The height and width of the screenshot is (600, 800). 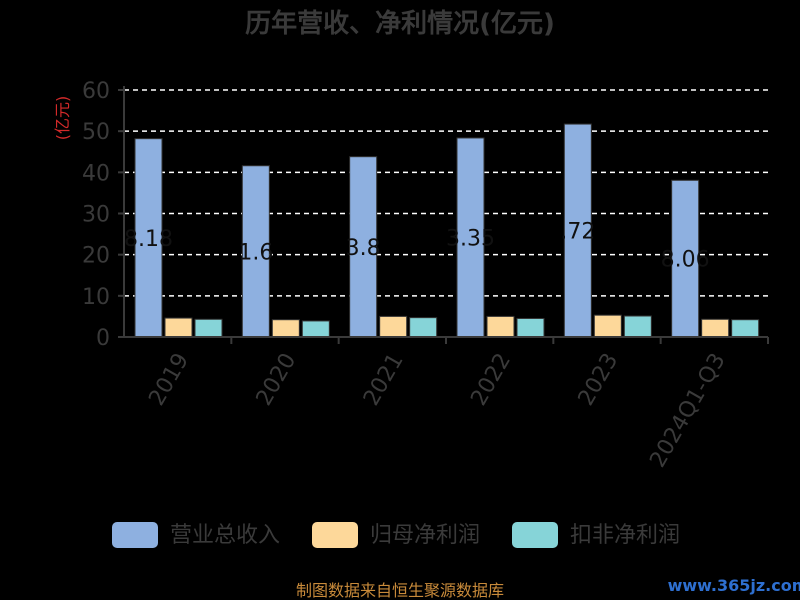 What do you see at coordinates (500, 326) in the screenshot?
I see `bar-归母净利润-2022` at bounding box center [500, 326].